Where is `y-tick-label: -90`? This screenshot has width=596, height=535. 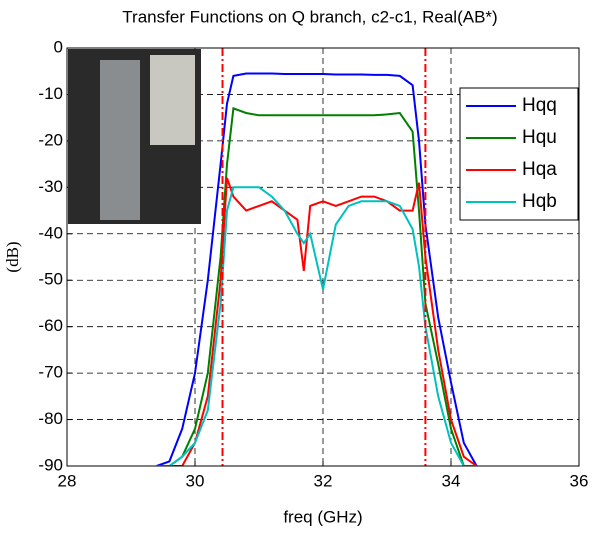
y-tick-label: -90 is located at coordinates (50, 464).